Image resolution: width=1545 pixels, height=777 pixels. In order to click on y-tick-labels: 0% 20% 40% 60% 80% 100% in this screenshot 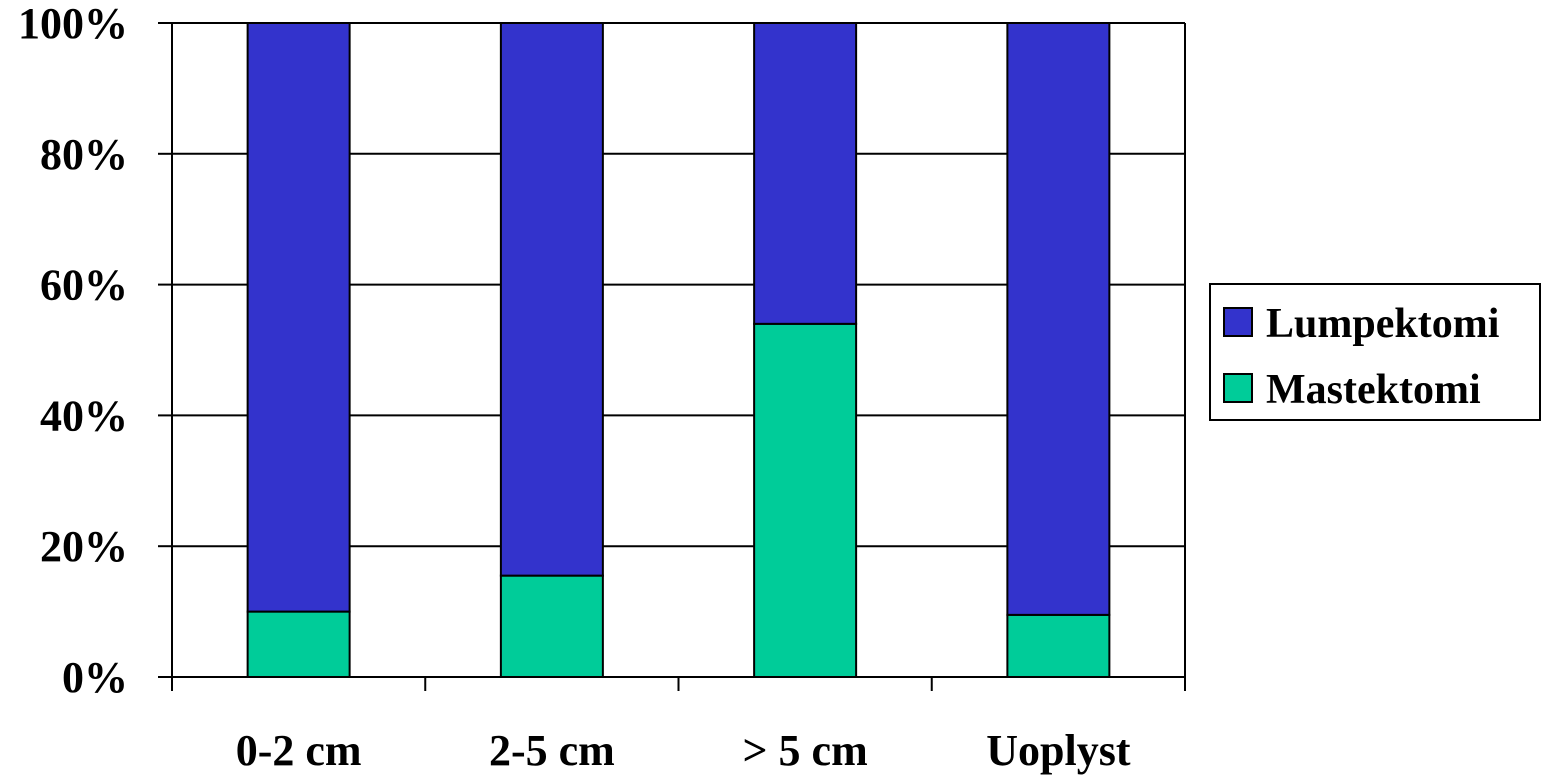, I will do `click(73, 351)`.